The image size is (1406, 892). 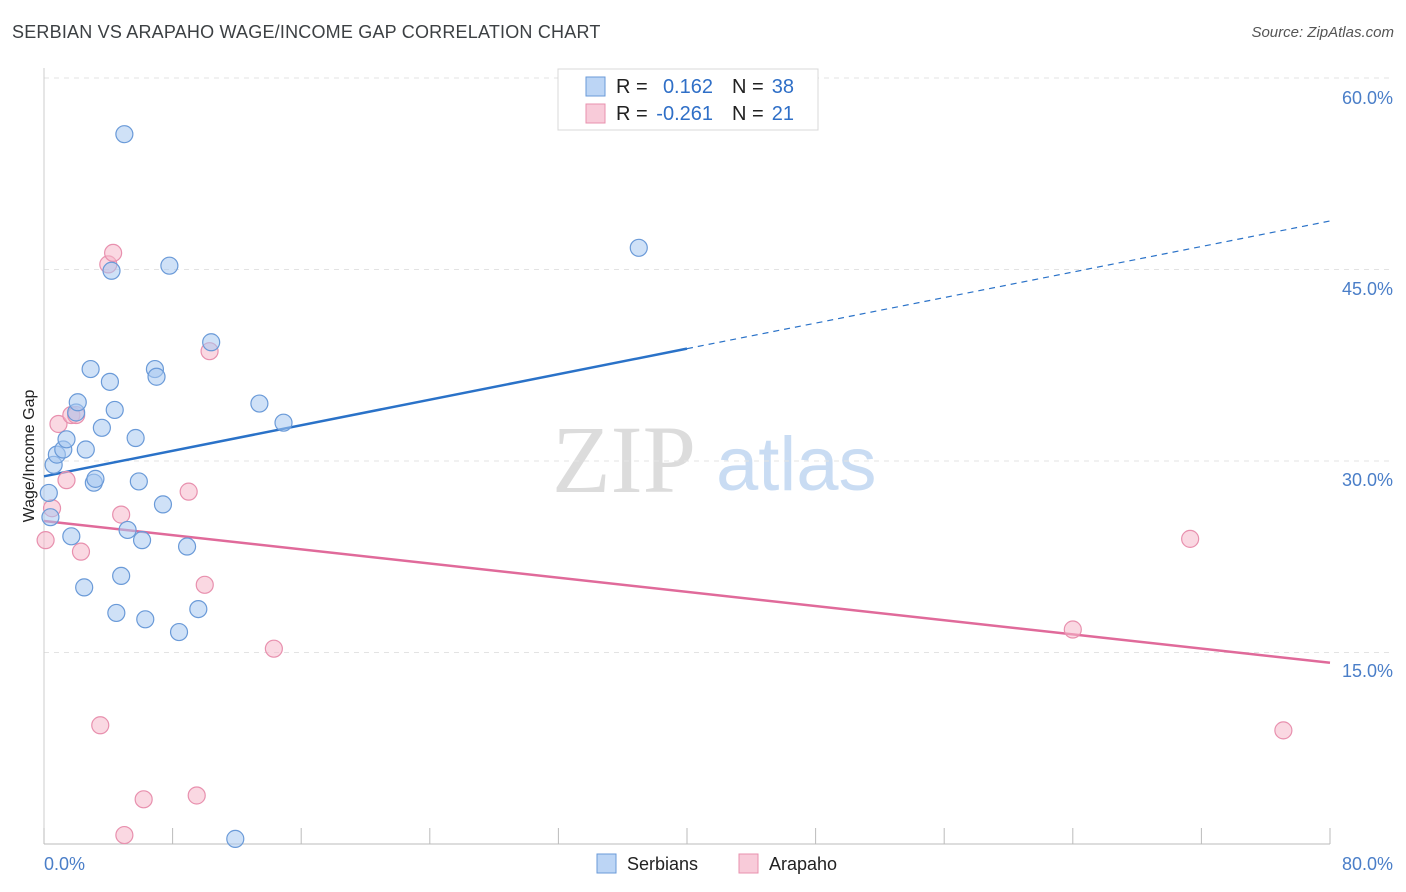 I want to click on series-legend-swatch-arapaho, so click(x=748, y=863).